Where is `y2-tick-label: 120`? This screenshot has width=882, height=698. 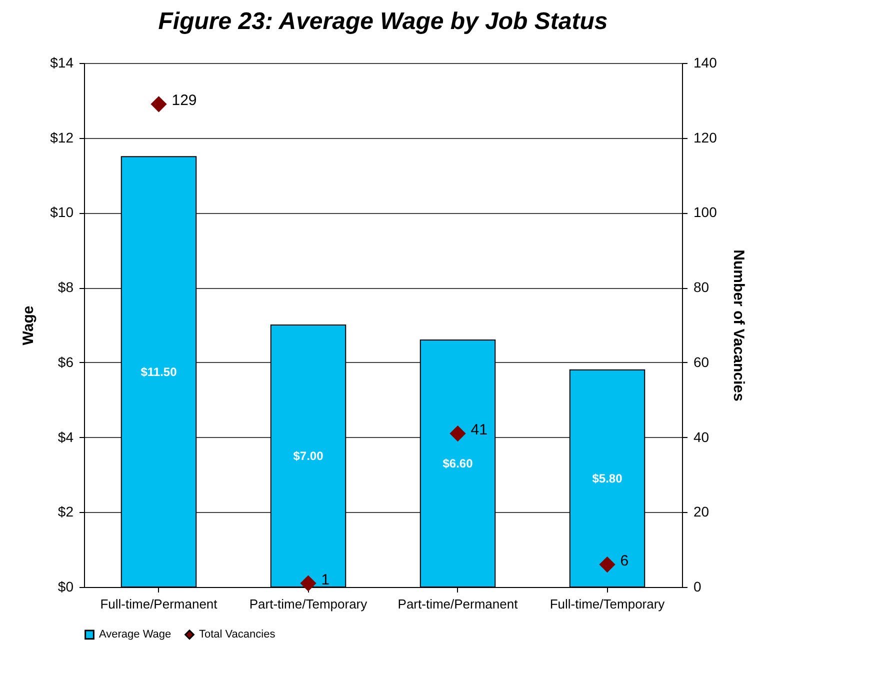
y2-tick-label: 120 is located at coordinates (706, 137).